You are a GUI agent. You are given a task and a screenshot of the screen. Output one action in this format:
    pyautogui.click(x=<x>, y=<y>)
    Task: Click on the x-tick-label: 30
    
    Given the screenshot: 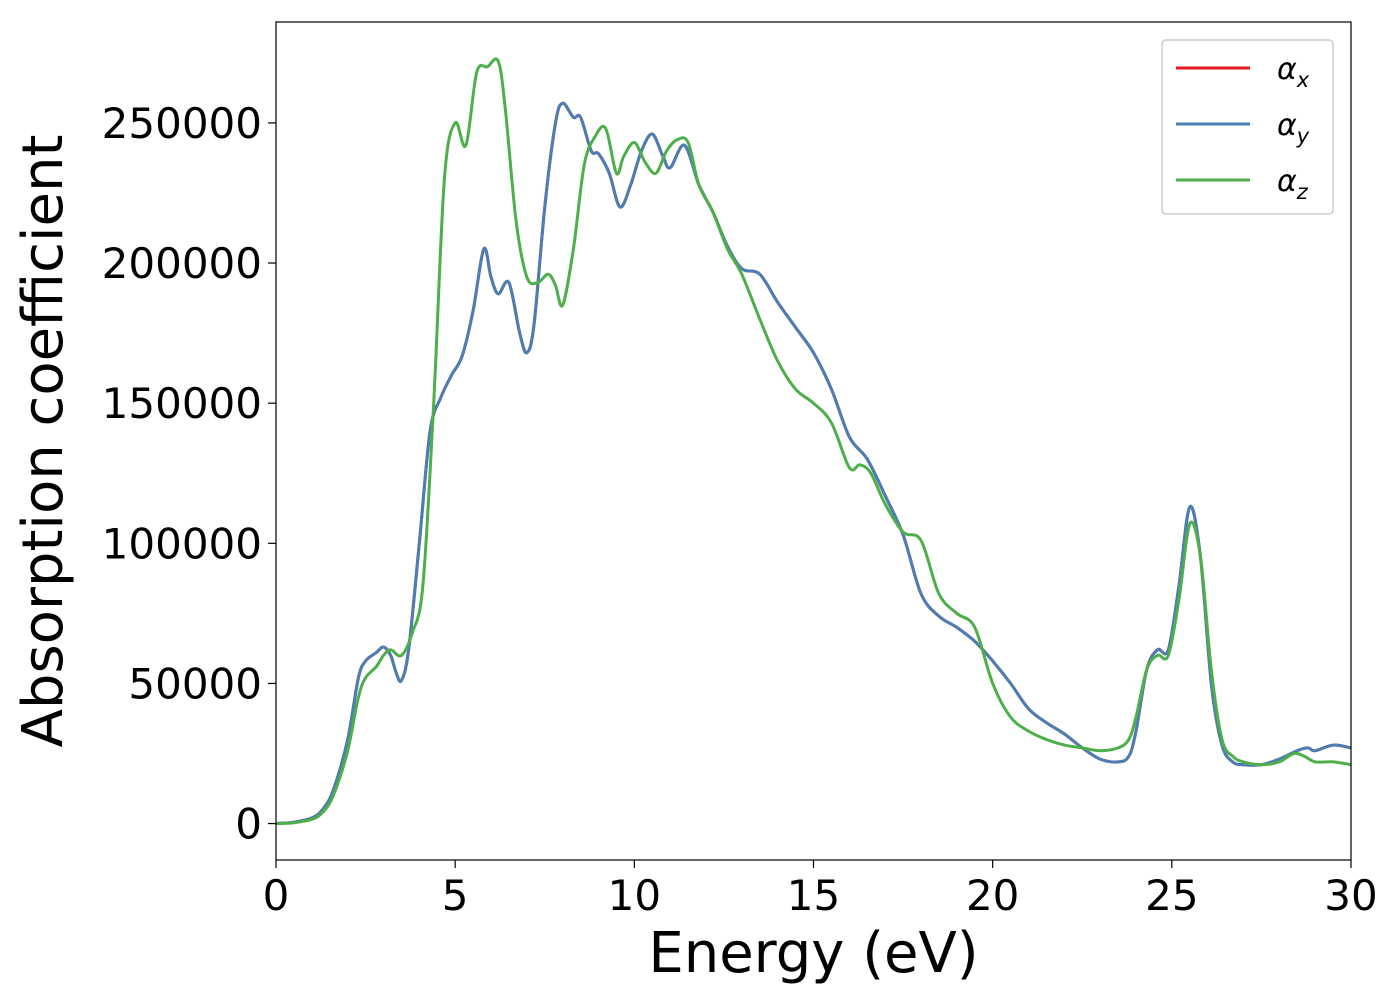 What is the action you would take?
    pyautogui.click(x=1350, y=895)
    